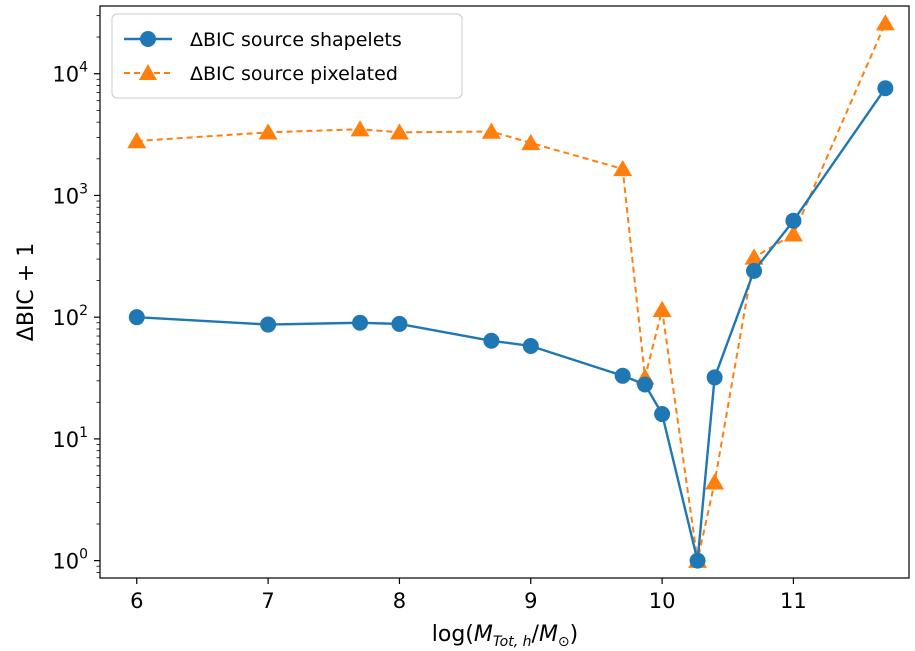  Describe the element at coordinates (399, 601) in the screenshot. I see `x-tick-label: 8` at that location.